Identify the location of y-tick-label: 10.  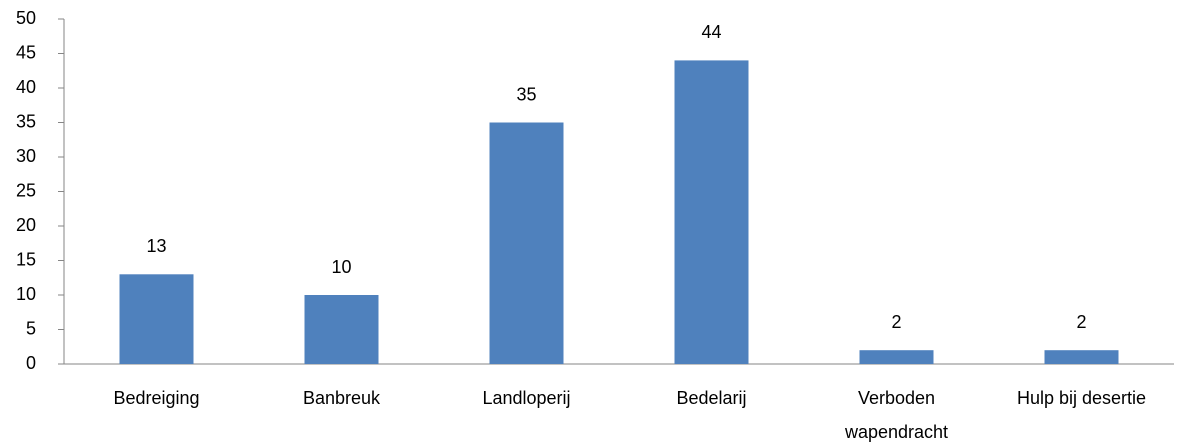
(26, 294).